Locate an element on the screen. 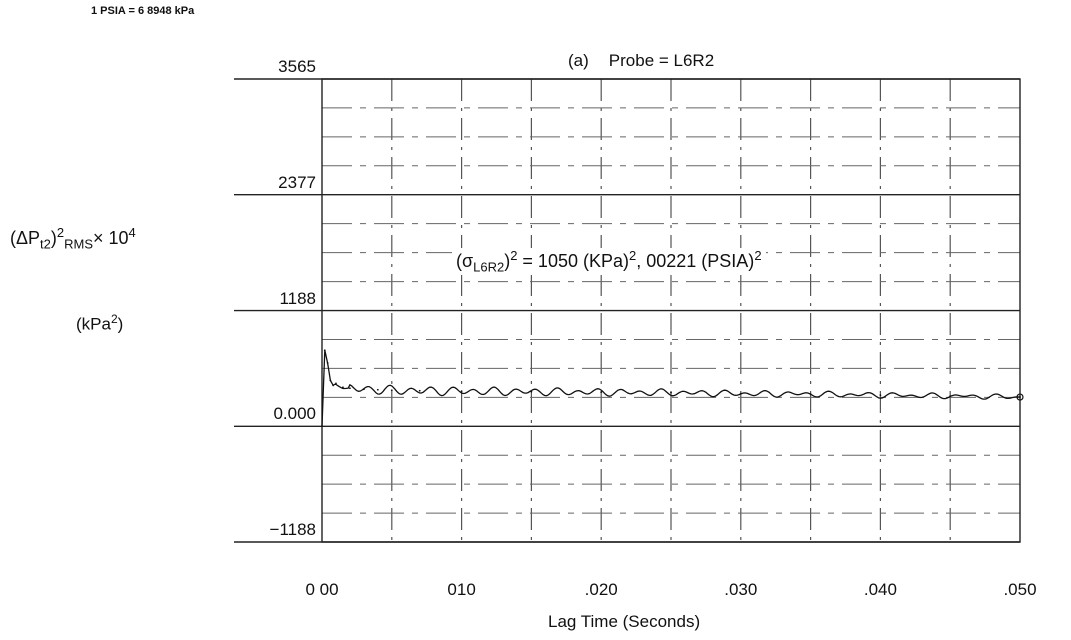 This screenshot has height=640, width=1071. x-tick-label: .050 is located at coordinates (1020, 589).